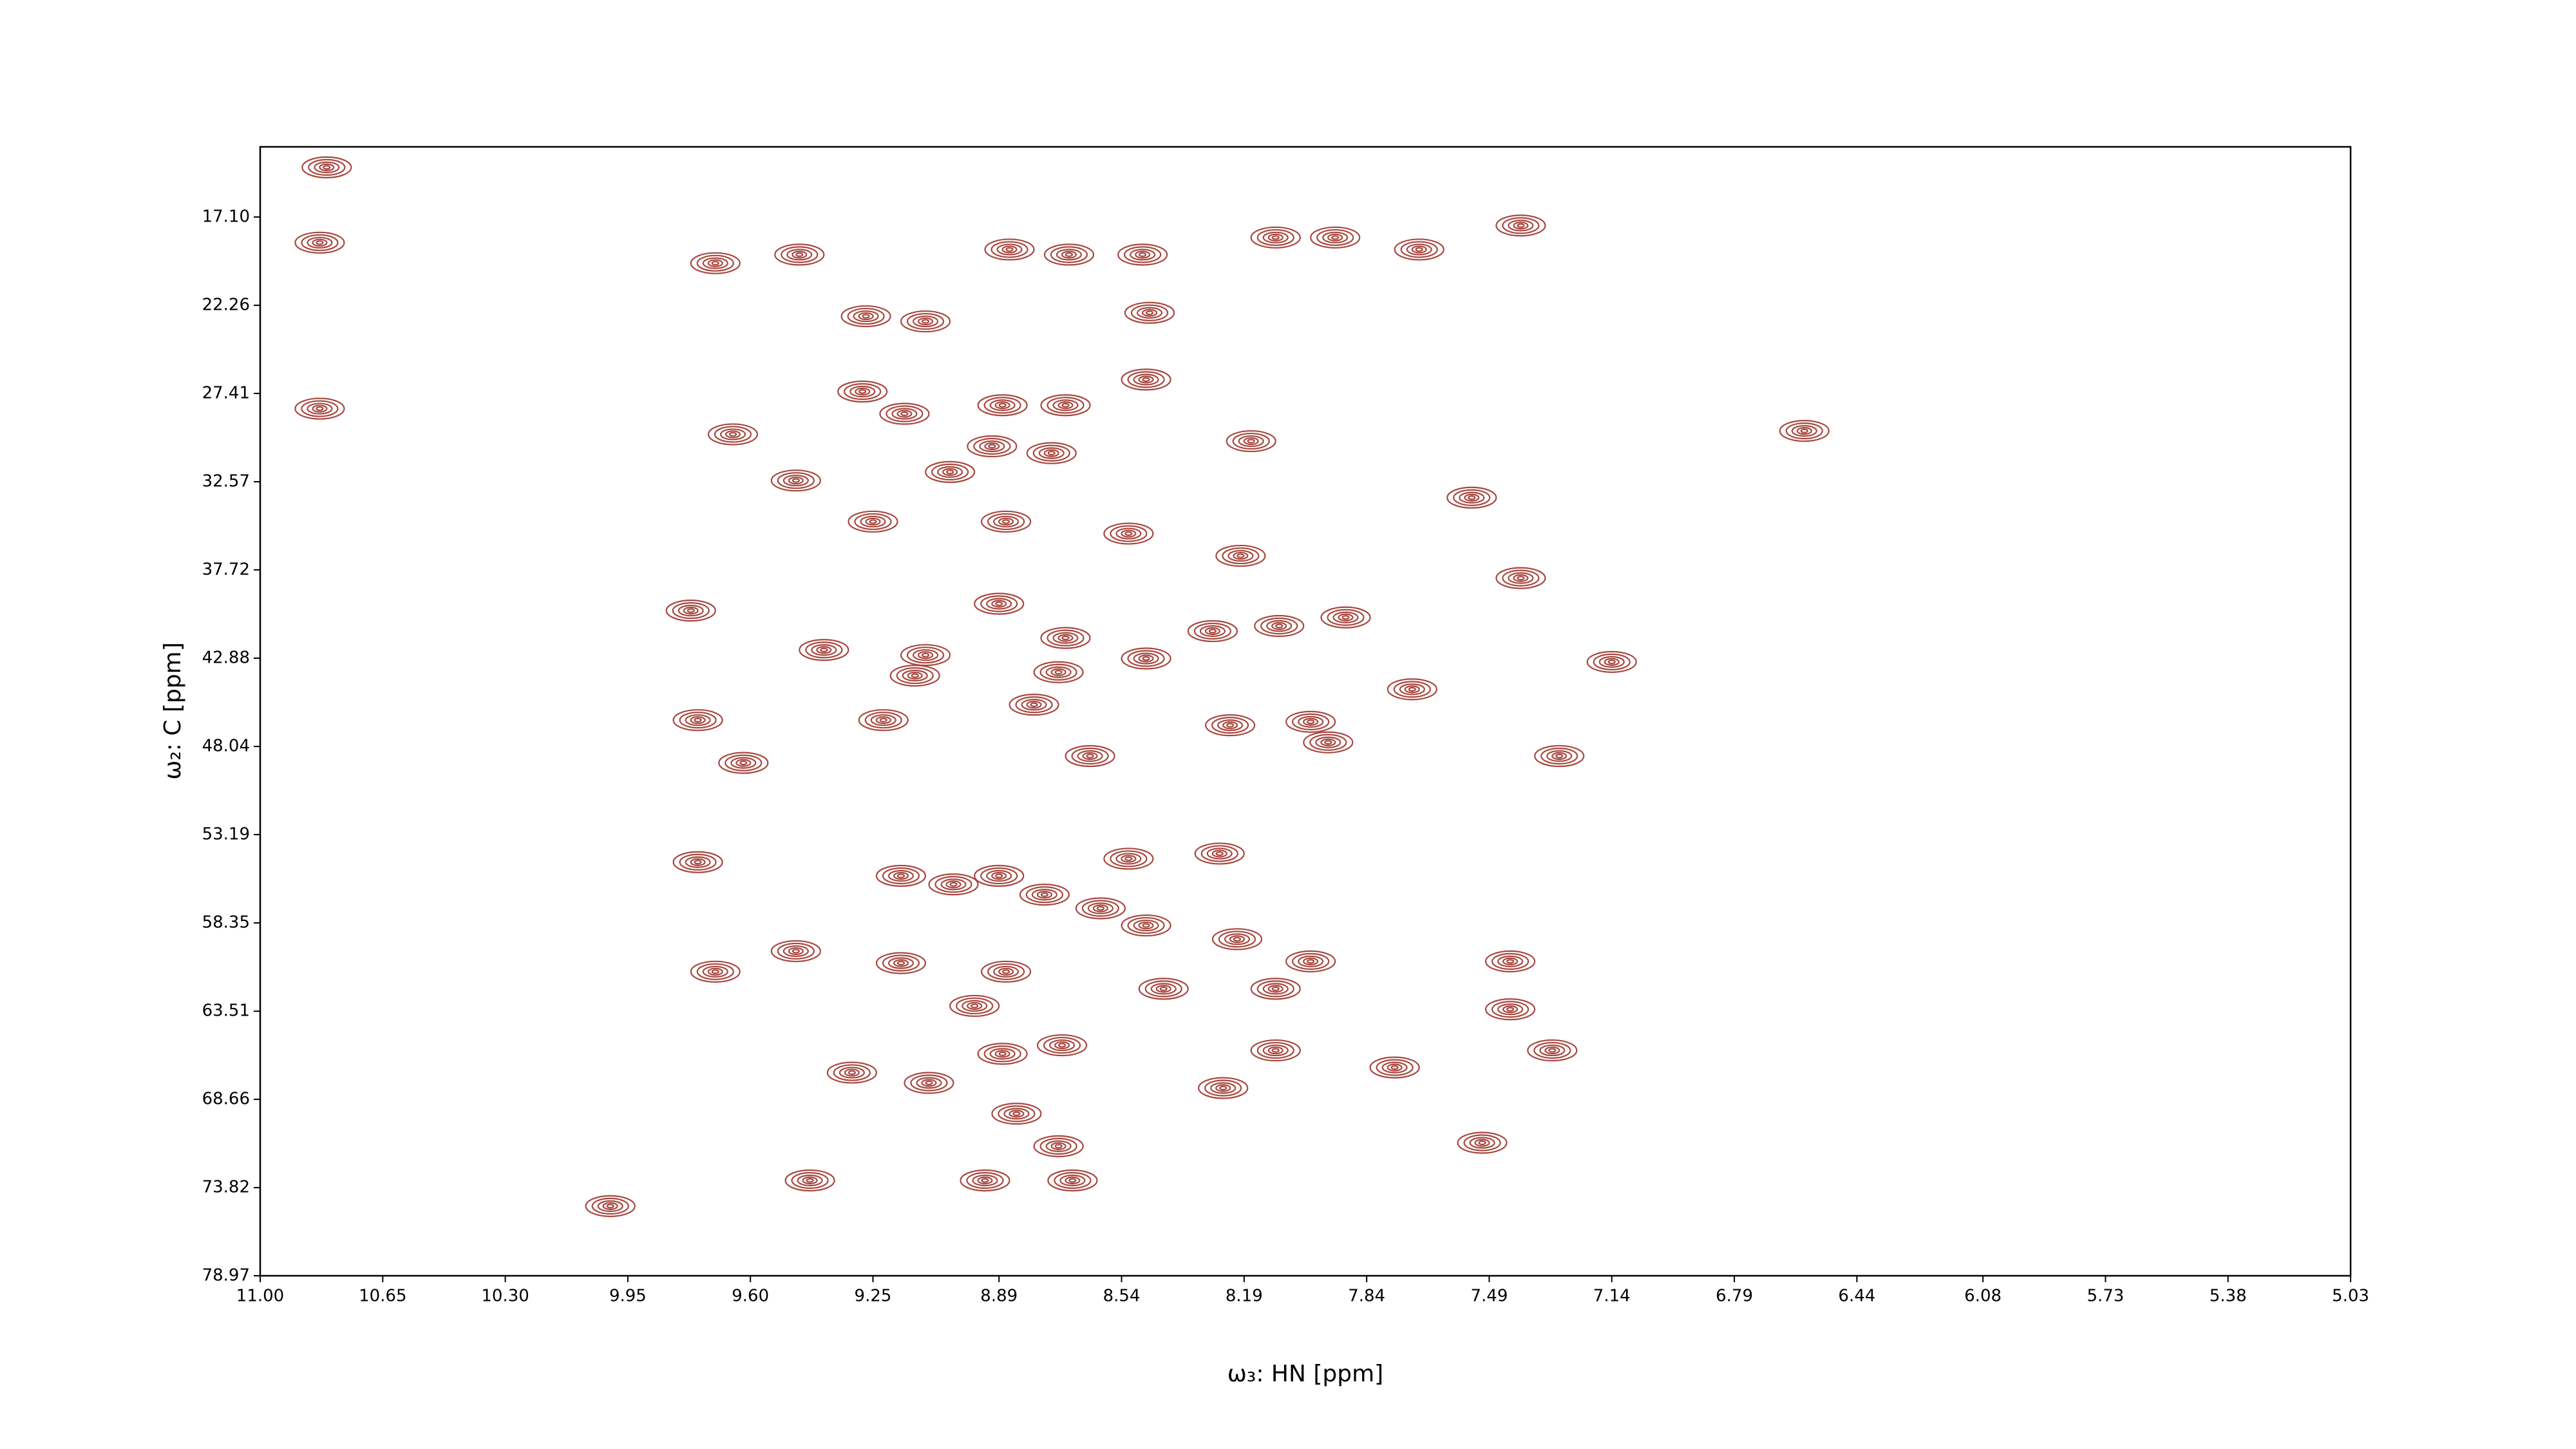 The width and height of the screenshot is (2576, 1449). Describe the element at coordinates (2229, 1296) in the screenshot. I see `x-tick-label: 5.38` at that location.